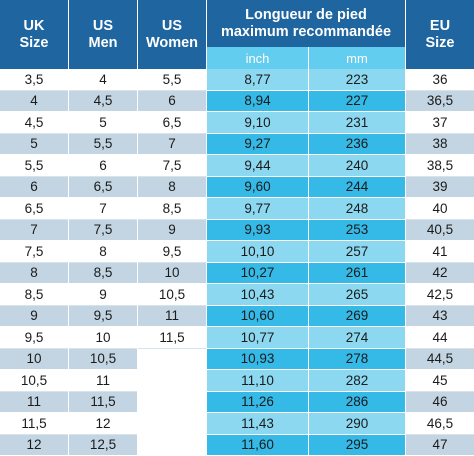  I want to click on table-row: 6 6,5 8 9,60 244 39, so click(237, 187).